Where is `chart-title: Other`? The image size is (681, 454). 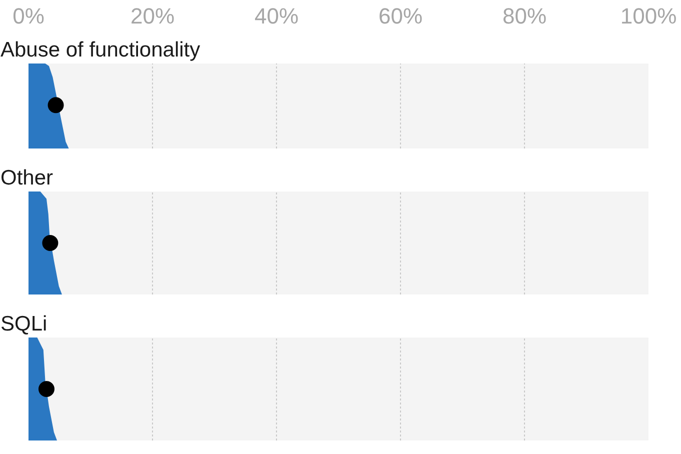 chart-title: Other is located at coordinates (27, 178).